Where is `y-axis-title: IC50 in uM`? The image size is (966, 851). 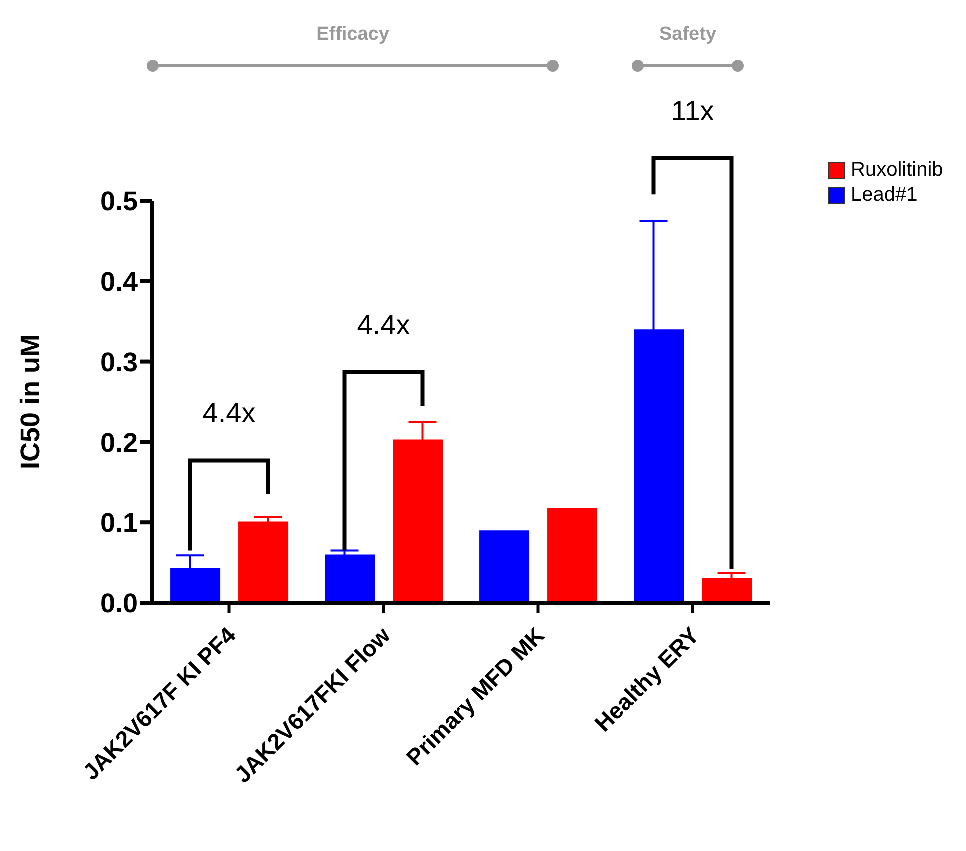
y-axis-title: IC50 in uM is located at coordinates (31, 402).